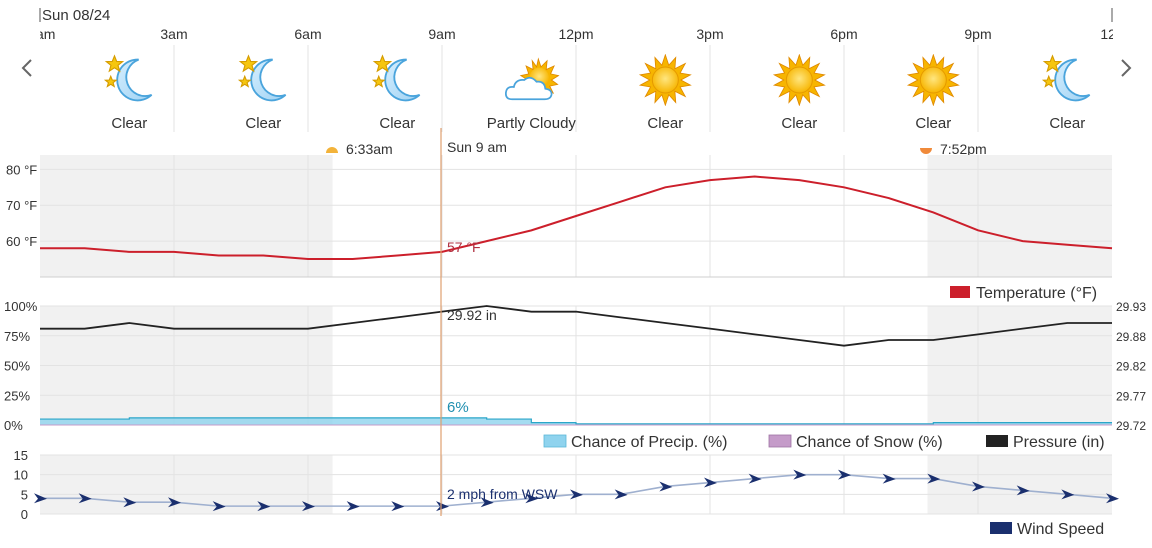 The image size is (1152, 548). Describe the element at coordinates (21, 475) in the screenshot. I see `y-tick-label: 10` at that location.